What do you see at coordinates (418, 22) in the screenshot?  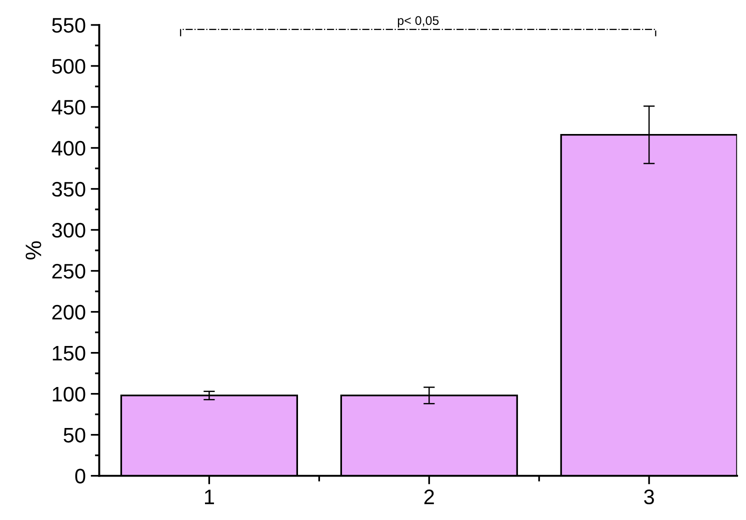 I see `annotation: p< 0,05` at bounding box center [418, 22].